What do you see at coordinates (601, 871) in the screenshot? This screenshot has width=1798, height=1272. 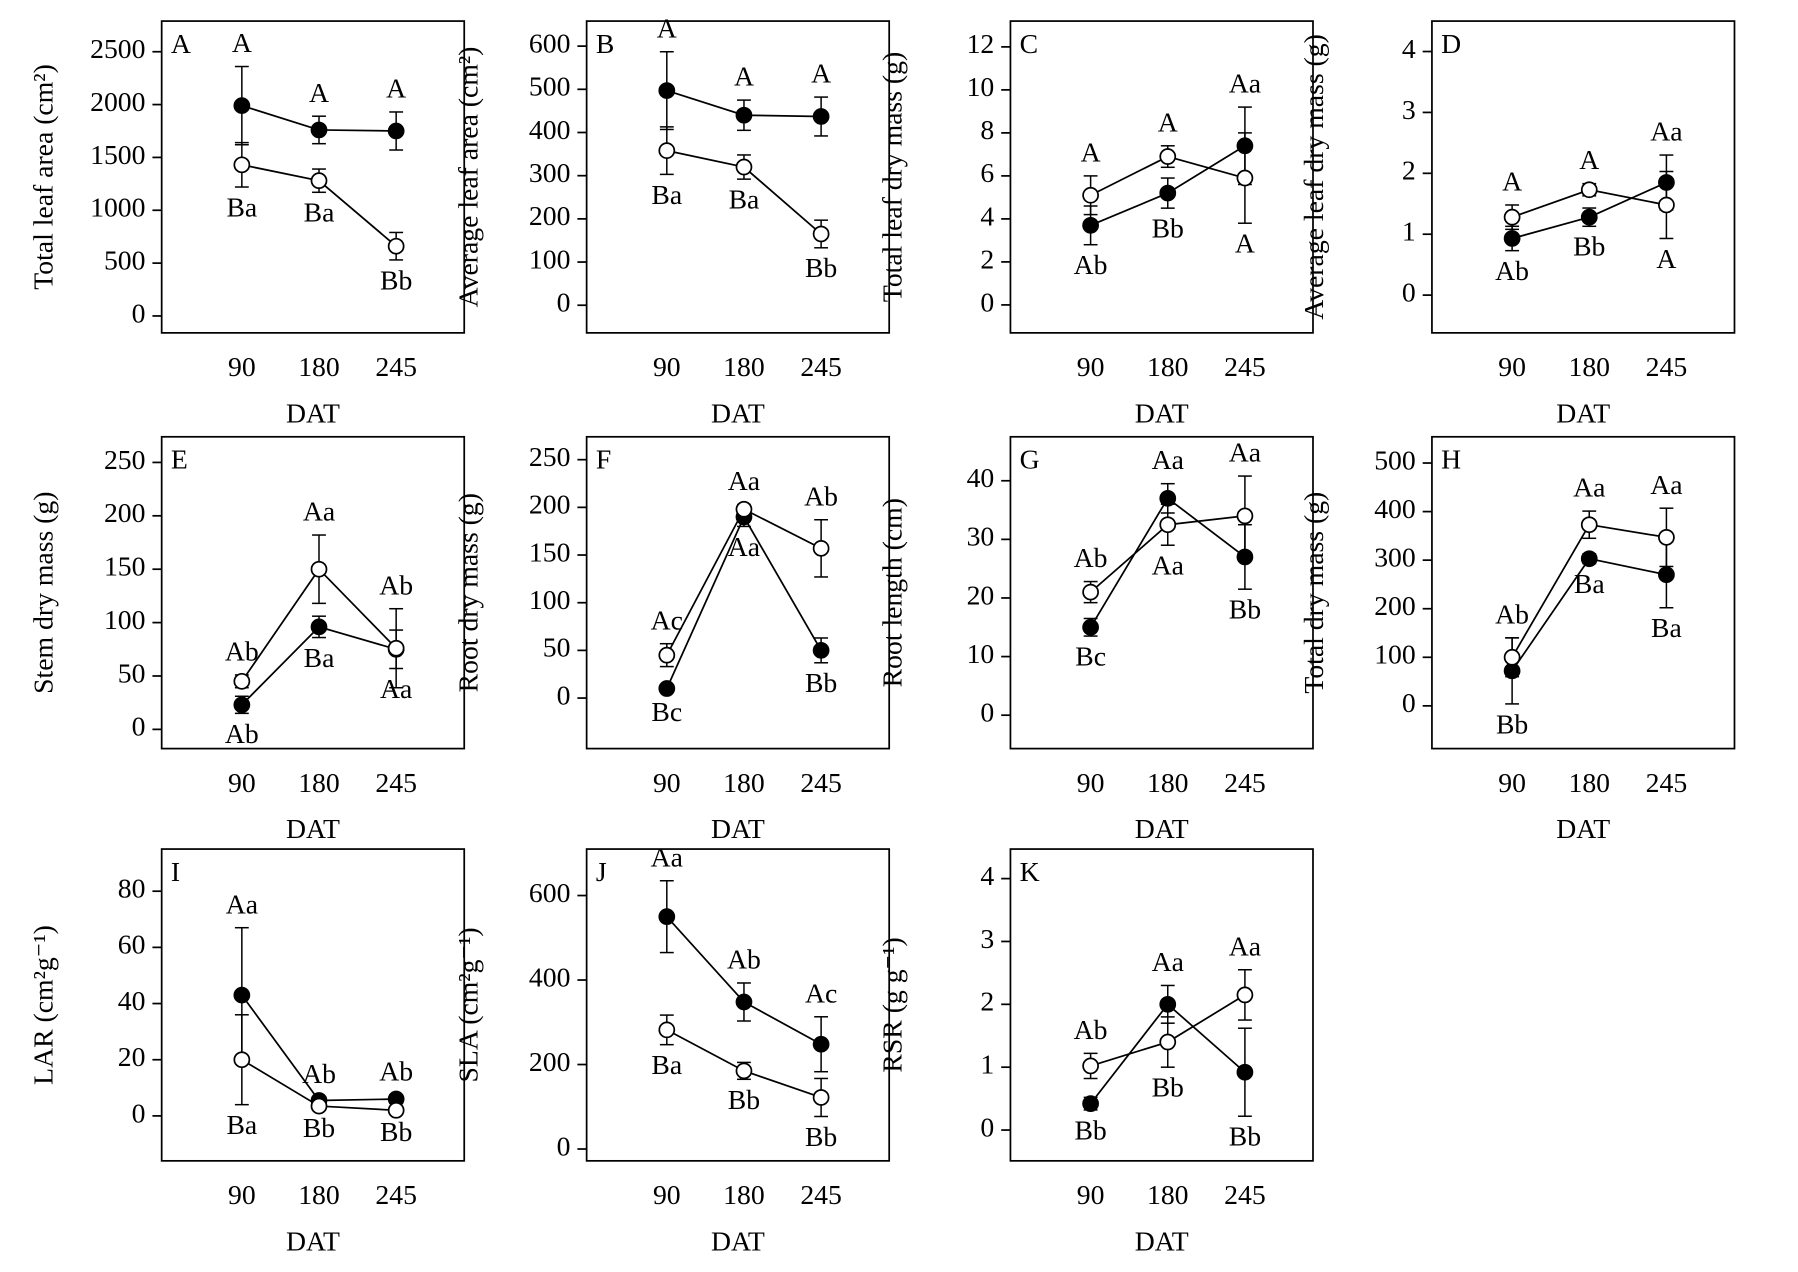 I see `panel-letter: J` at bounding box center [601, 871].